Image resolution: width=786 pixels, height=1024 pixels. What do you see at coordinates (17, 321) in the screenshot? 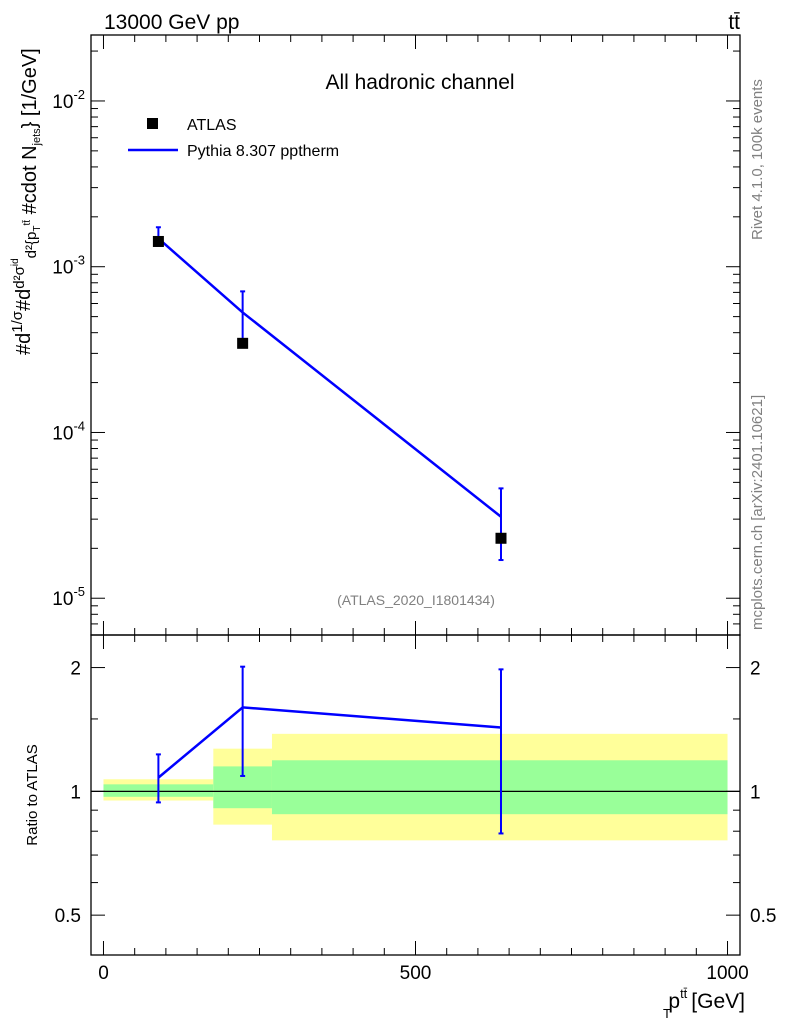
I see `y-label-frac-sigma: 1/σ` at bounding box center [17, 321].